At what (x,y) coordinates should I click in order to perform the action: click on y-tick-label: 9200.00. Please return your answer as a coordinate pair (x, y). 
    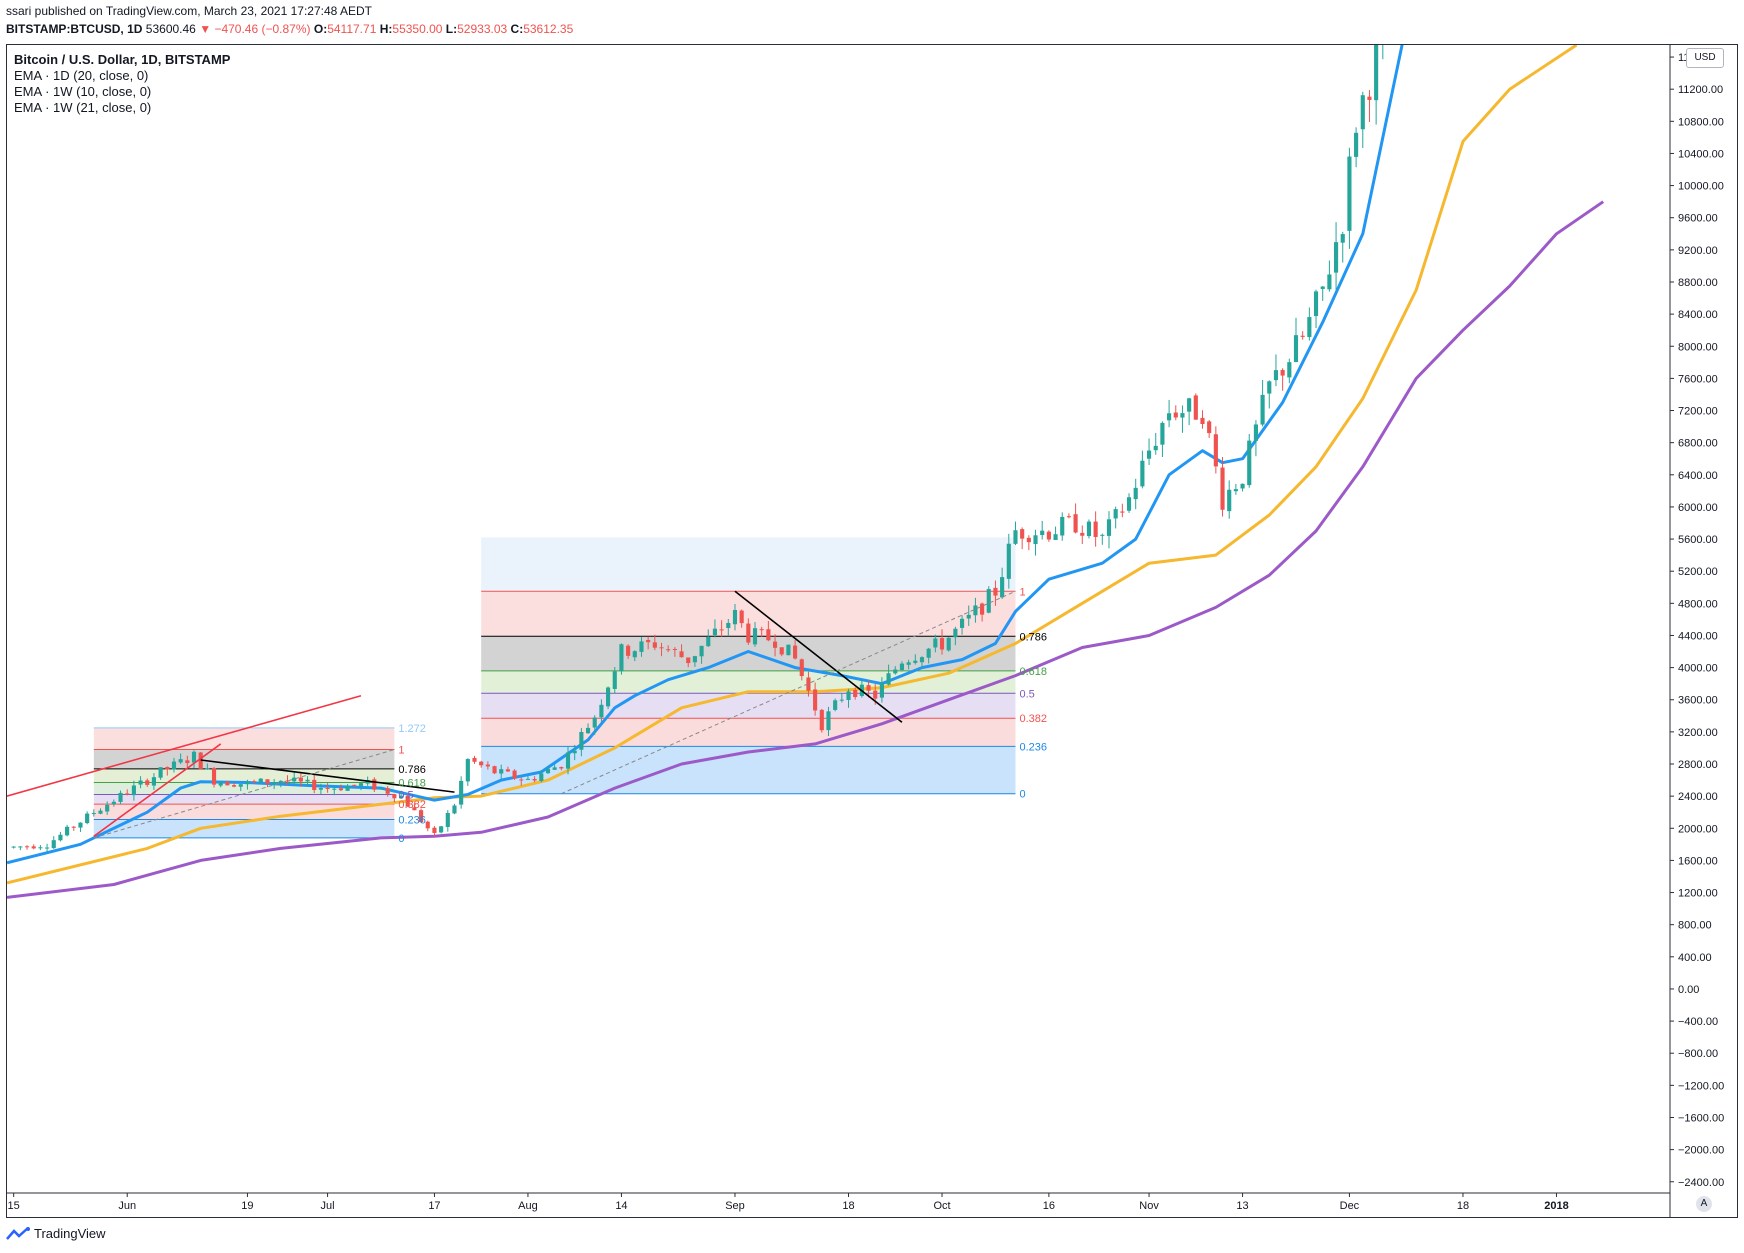
    Looking at the image, I should click on (1698, 251).